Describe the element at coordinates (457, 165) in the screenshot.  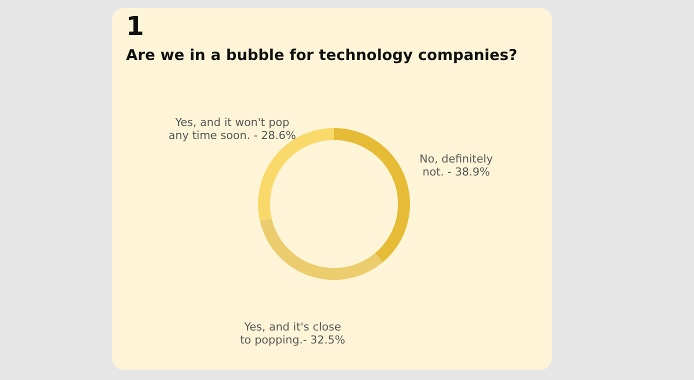
I see `slice-label: No, definitely not. - 38.9%` at that location.